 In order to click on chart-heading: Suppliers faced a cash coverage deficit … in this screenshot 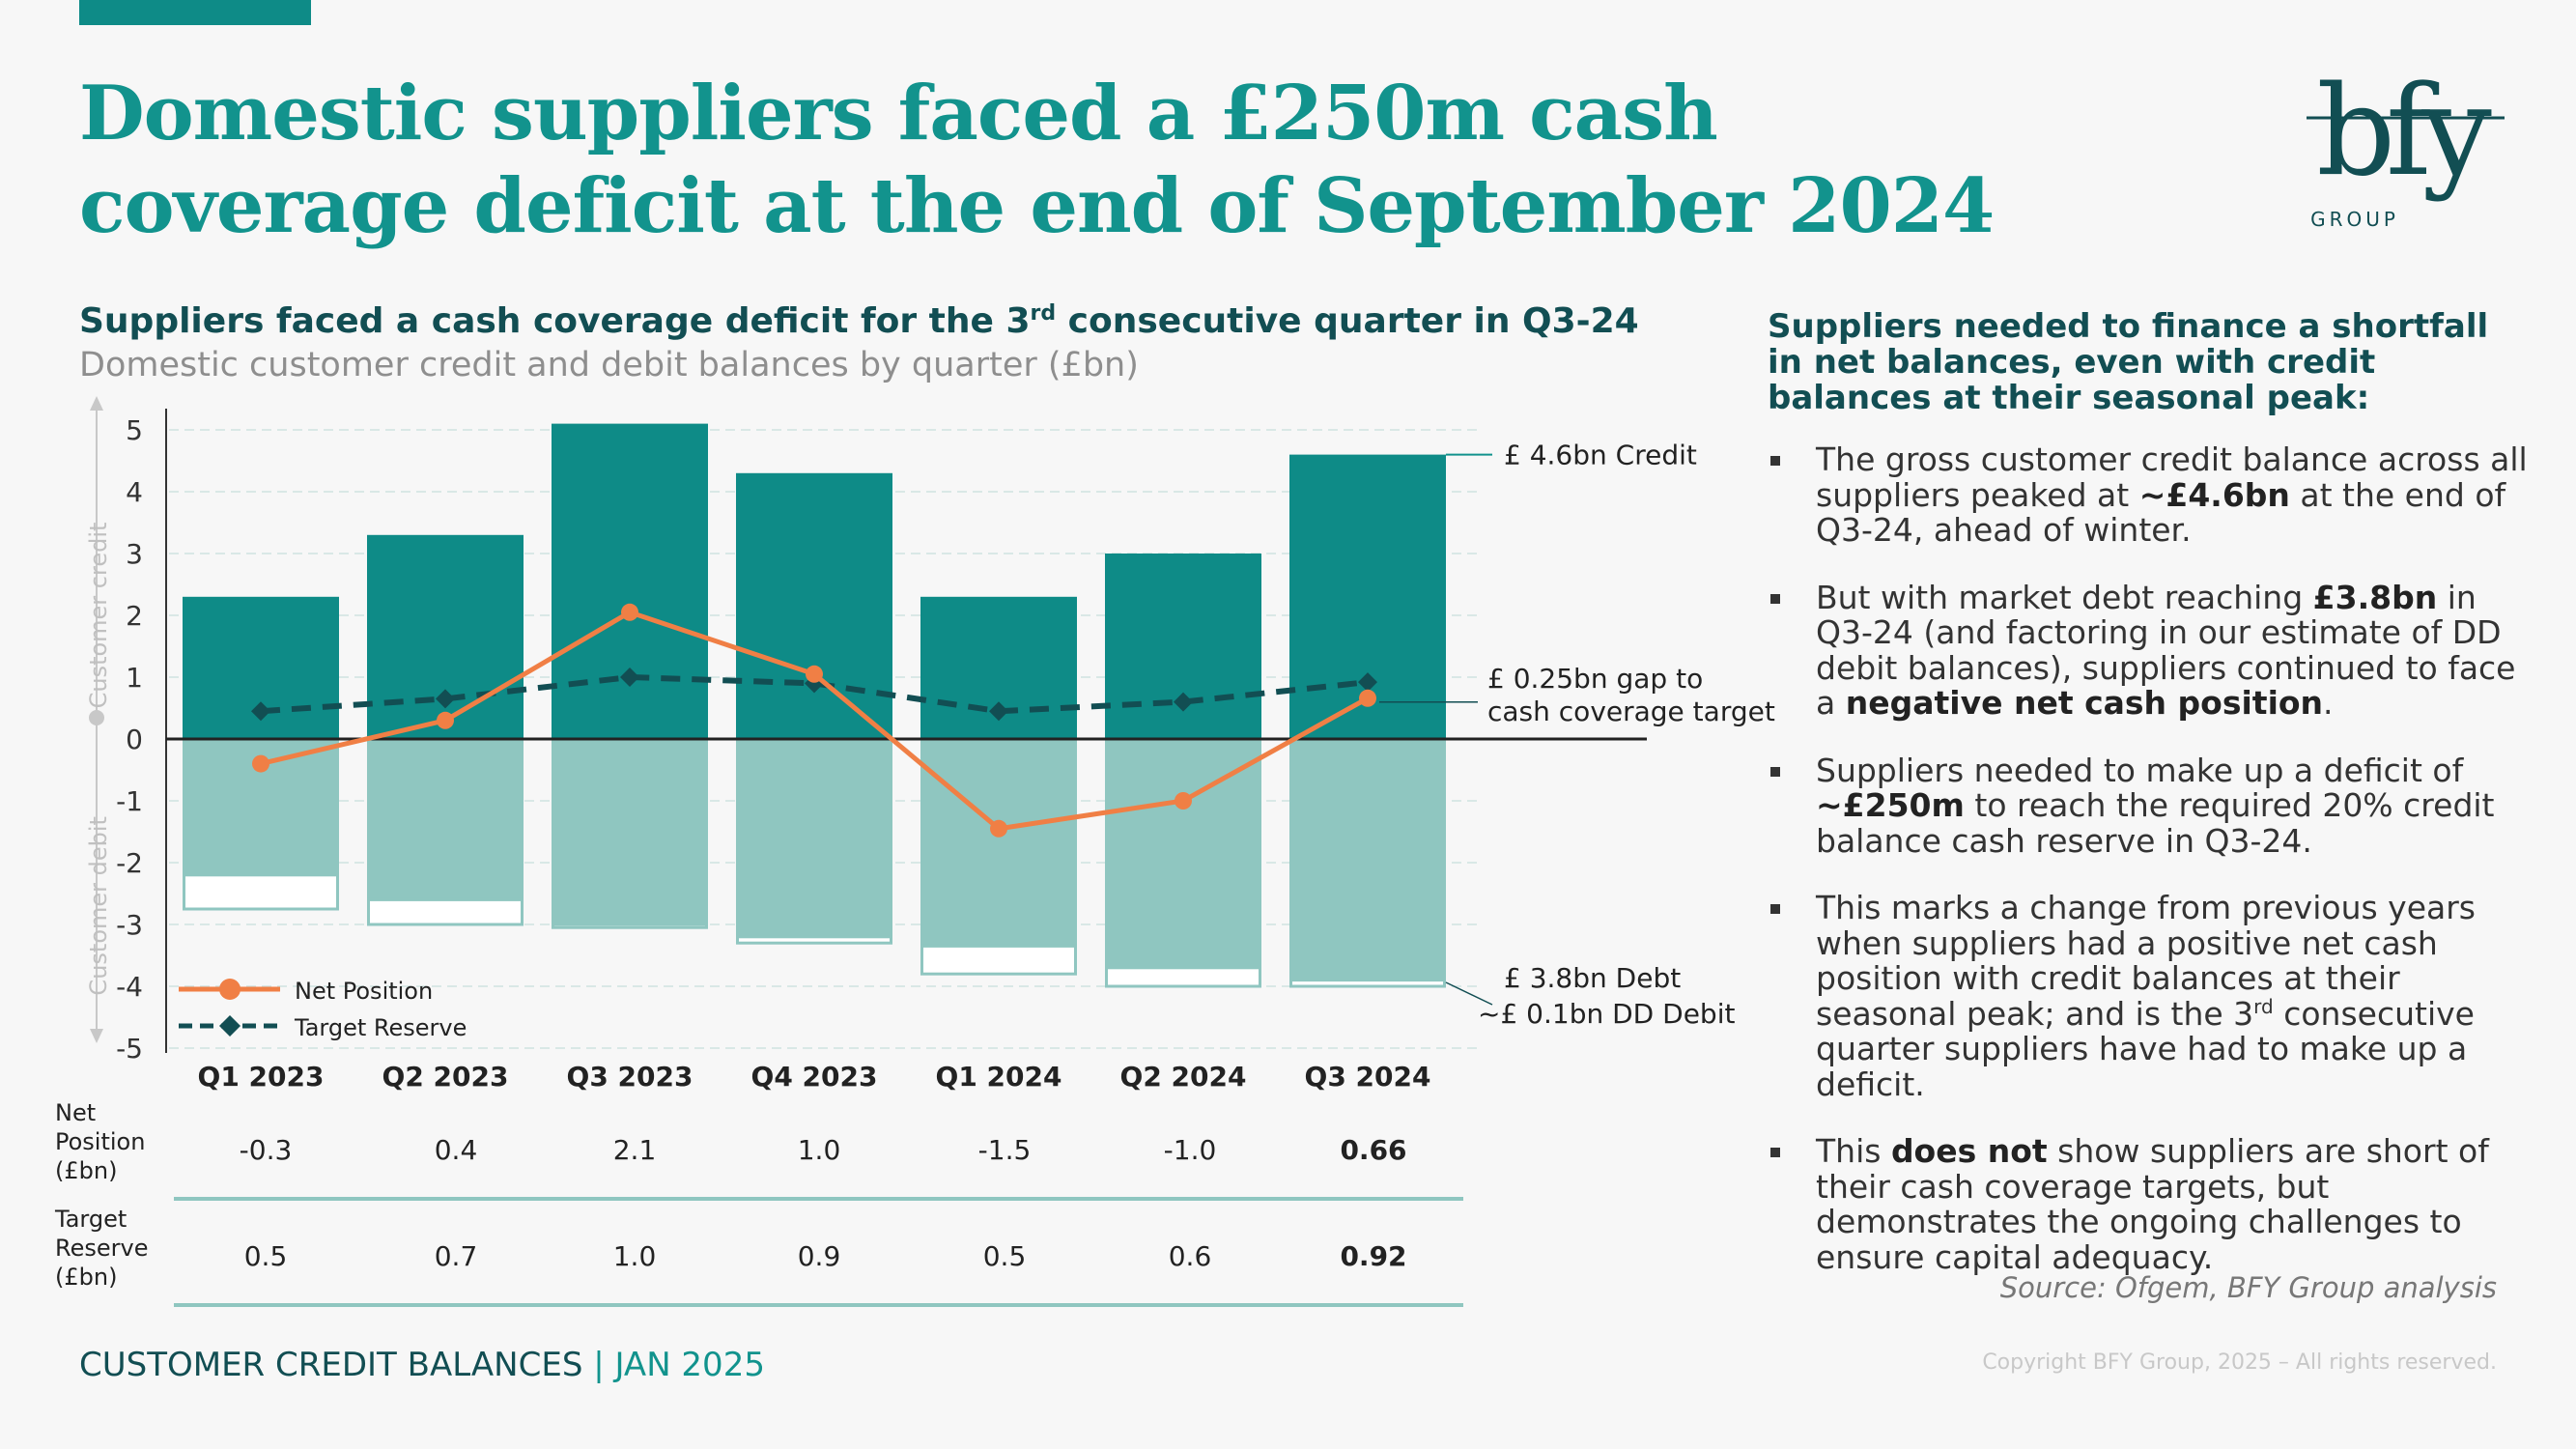, I will do `click(859, 321)`.